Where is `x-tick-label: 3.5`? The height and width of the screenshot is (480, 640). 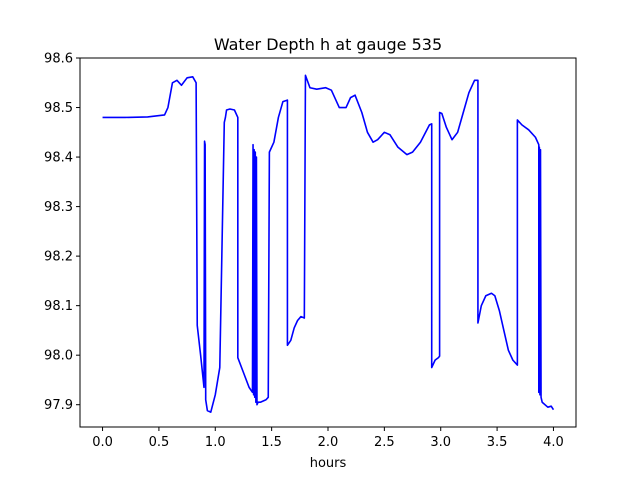
x-tick-label: 3.5 is located at coordinates (497, 442).